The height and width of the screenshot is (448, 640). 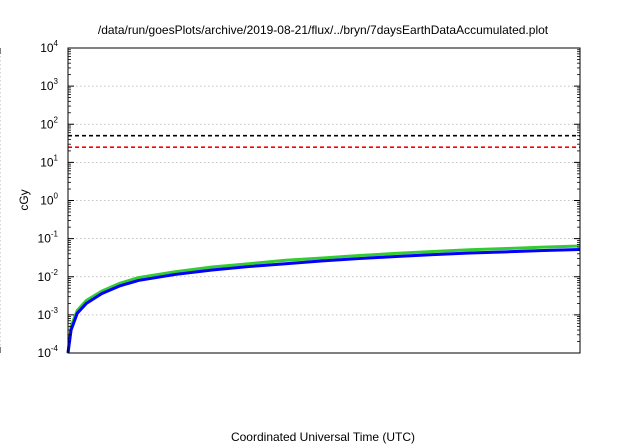 I want to click on y-tick-exponent: 1, so click(x=56, y=157).